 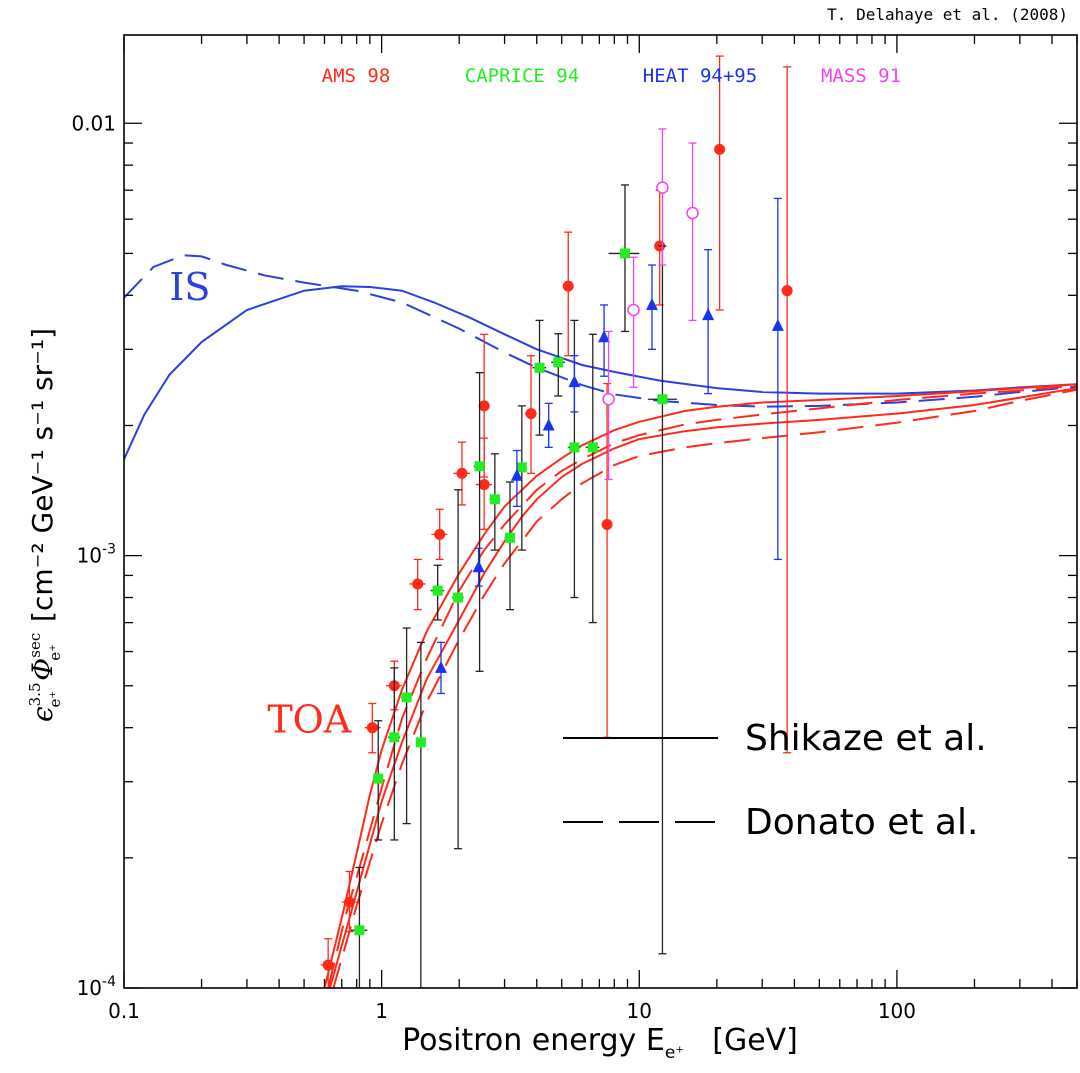 I want to click on x-tick-label: 1, so click(x=381, y=1011).